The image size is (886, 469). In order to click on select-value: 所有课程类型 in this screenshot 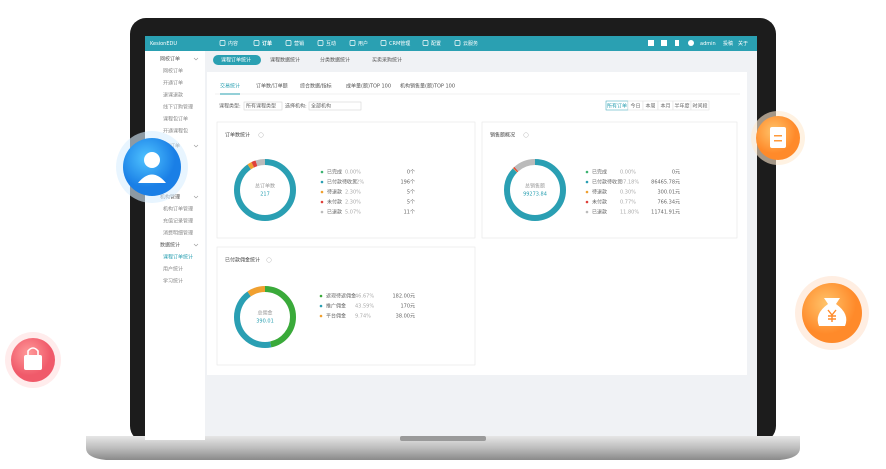, I will do `click(261, 106)`.